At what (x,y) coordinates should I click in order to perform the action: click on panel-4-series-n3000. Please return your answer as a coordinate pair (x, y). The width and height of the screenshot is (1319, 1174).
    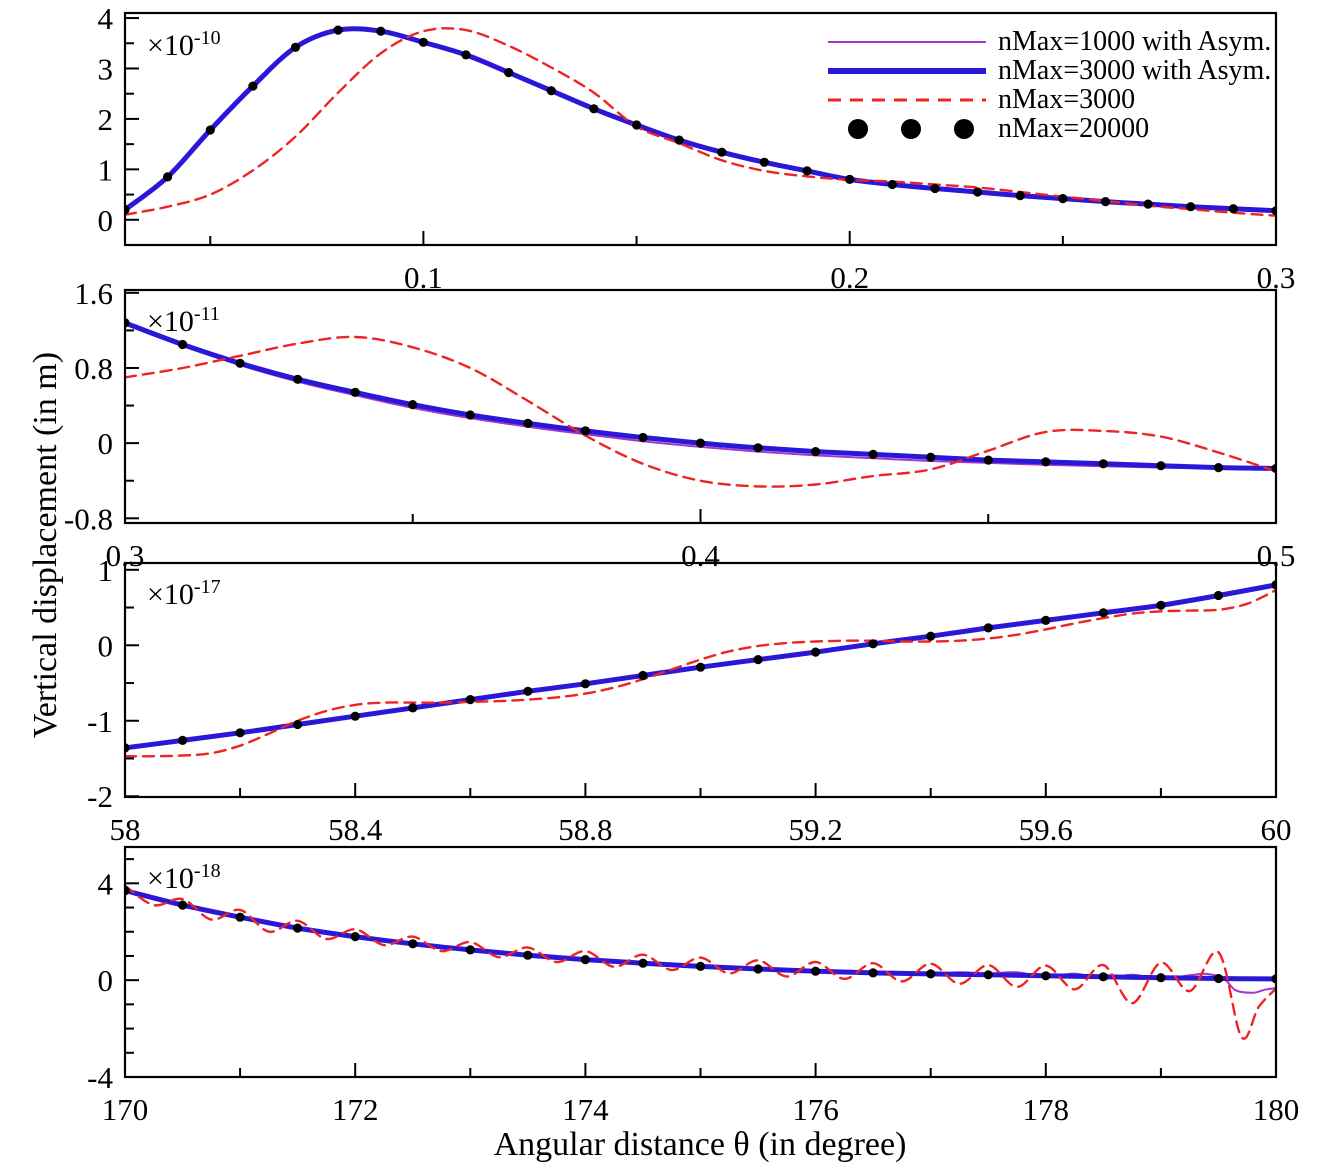
    Looking at the image, I should click on (700, 962).